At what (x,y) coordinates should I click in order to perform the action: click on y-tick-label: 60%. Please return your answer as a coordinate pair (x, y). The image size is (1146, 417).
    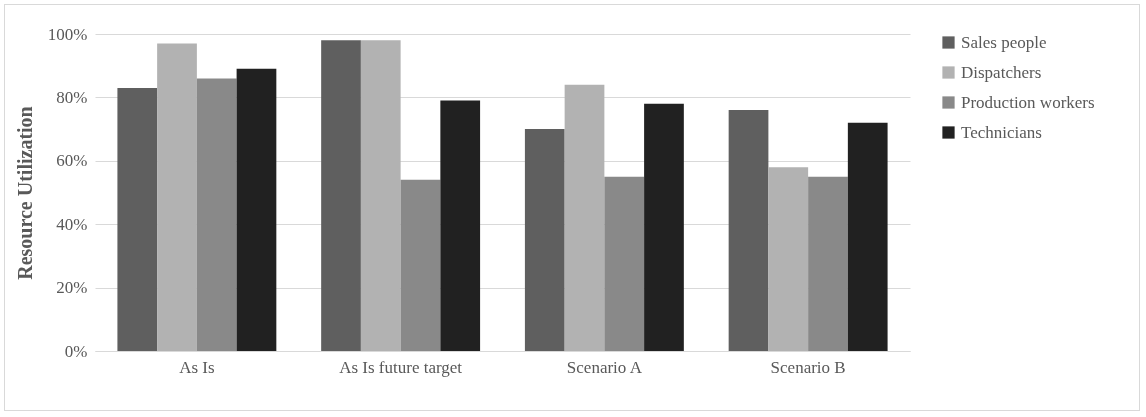
    Looking at the image, I should click on (72, 161).